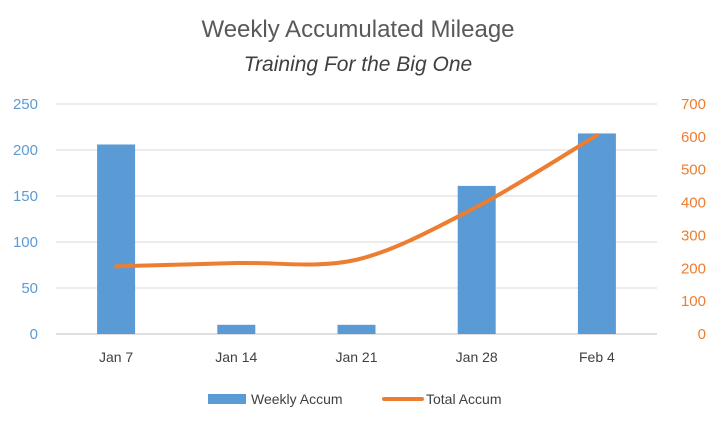 Image resolution: width=717 pixels, height=426 pixels. Describe the element at coordinates (25, 150) in the screenshot. I see `y-left-tick-label: 200` at that location.